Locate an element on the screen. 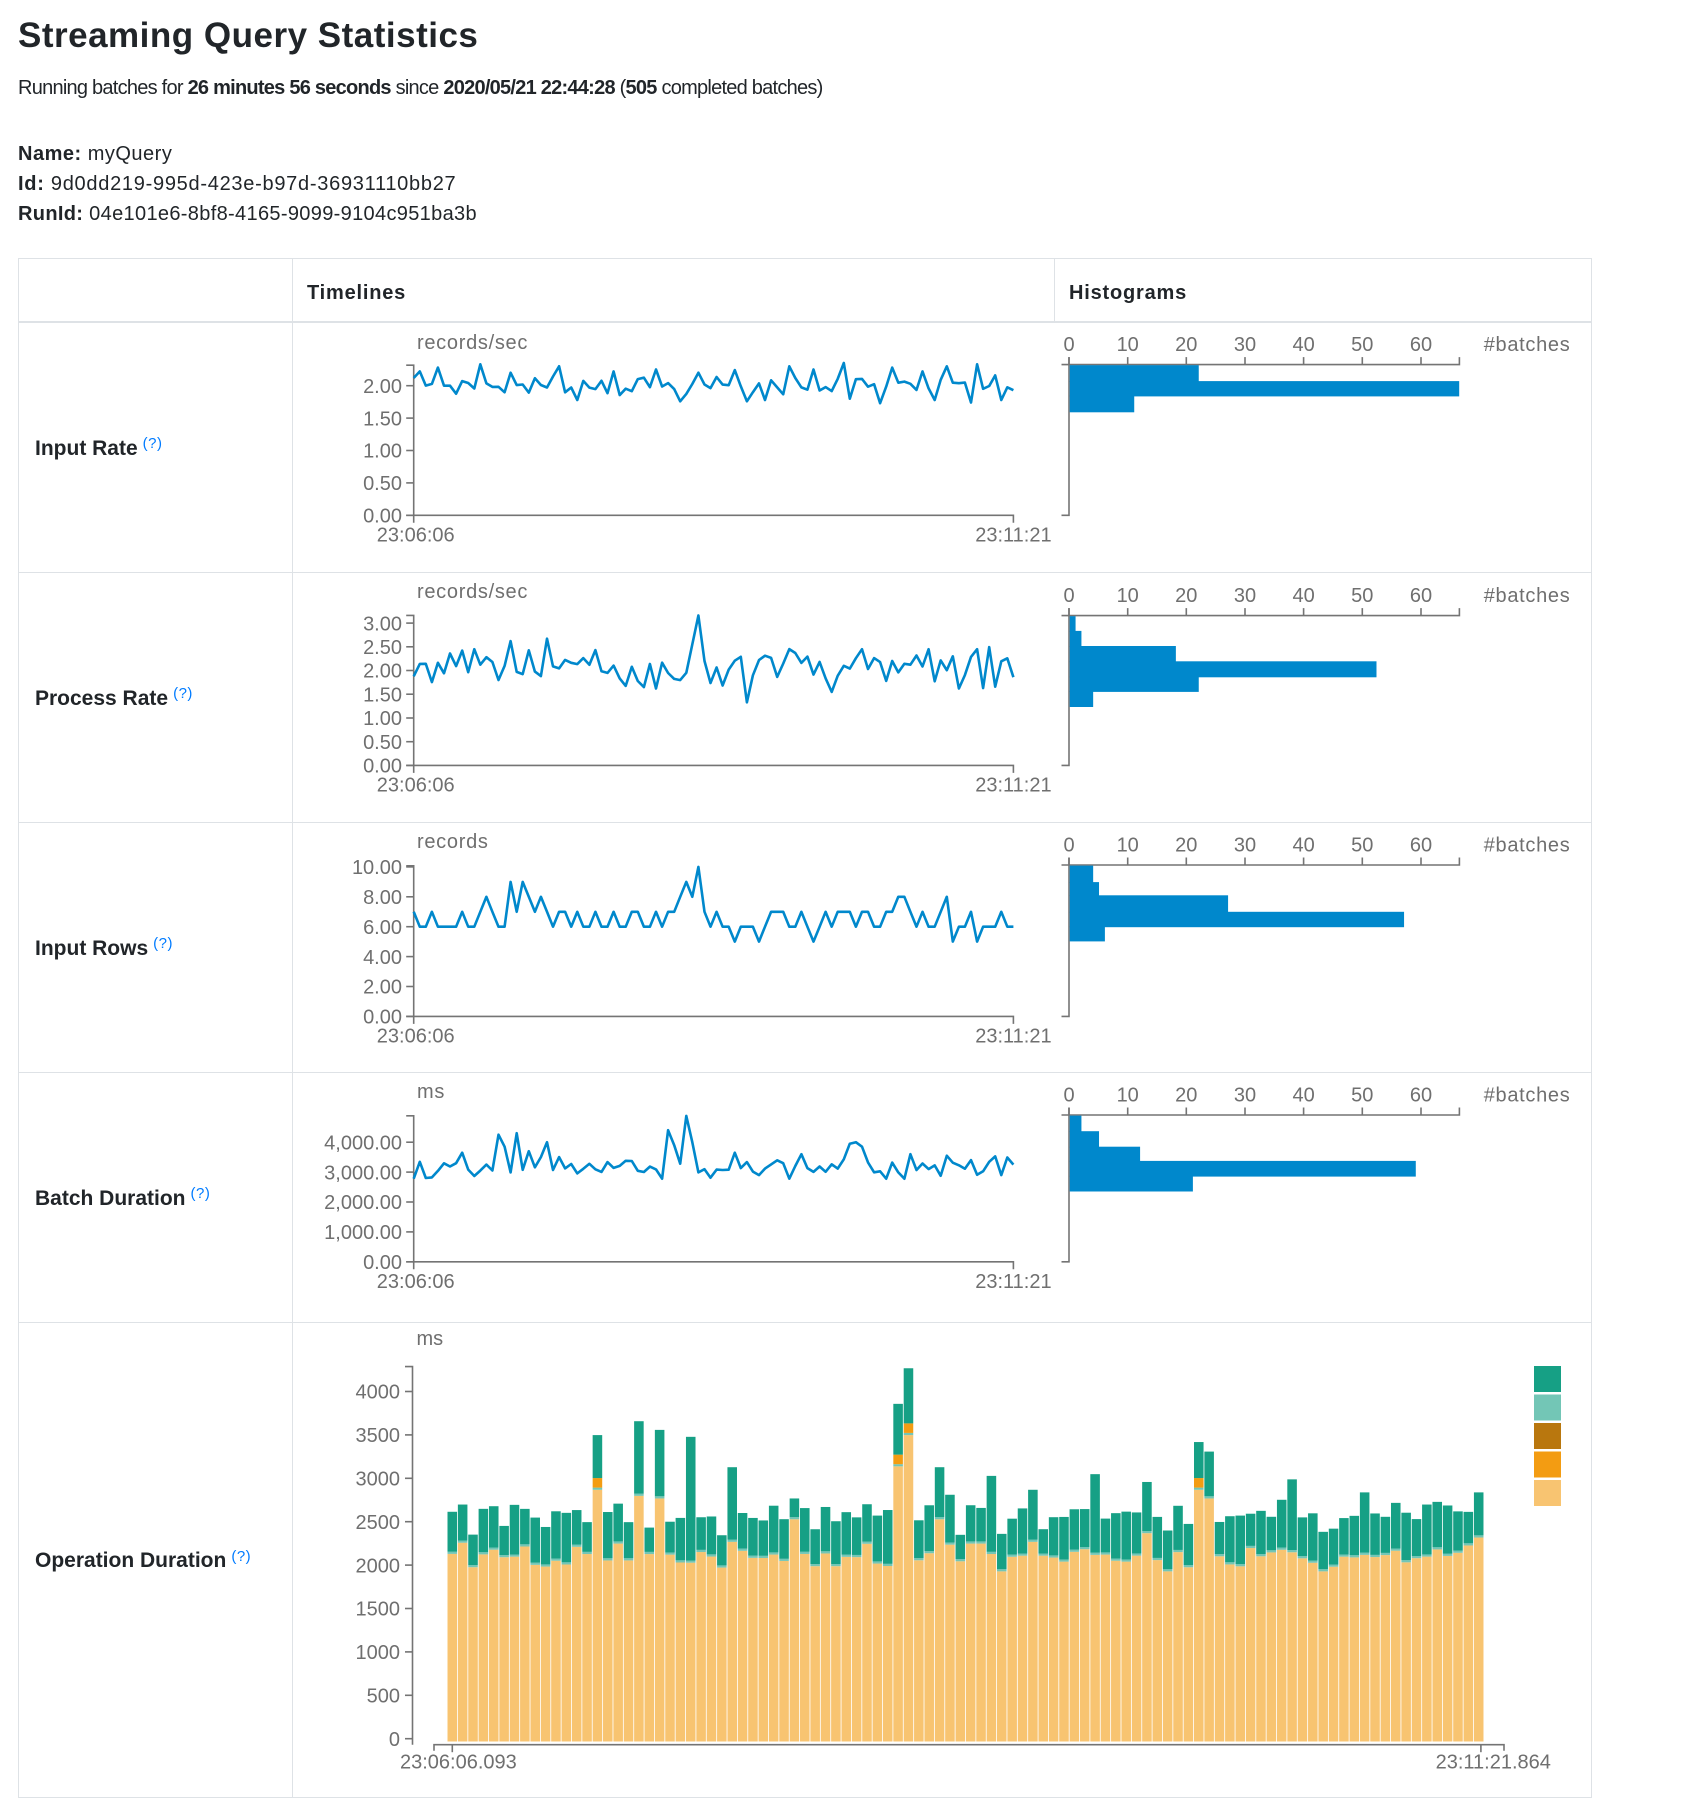 This screenshot has height=1820, width=1693. svg-text: 1500 is located at coordinates (378, 1610).